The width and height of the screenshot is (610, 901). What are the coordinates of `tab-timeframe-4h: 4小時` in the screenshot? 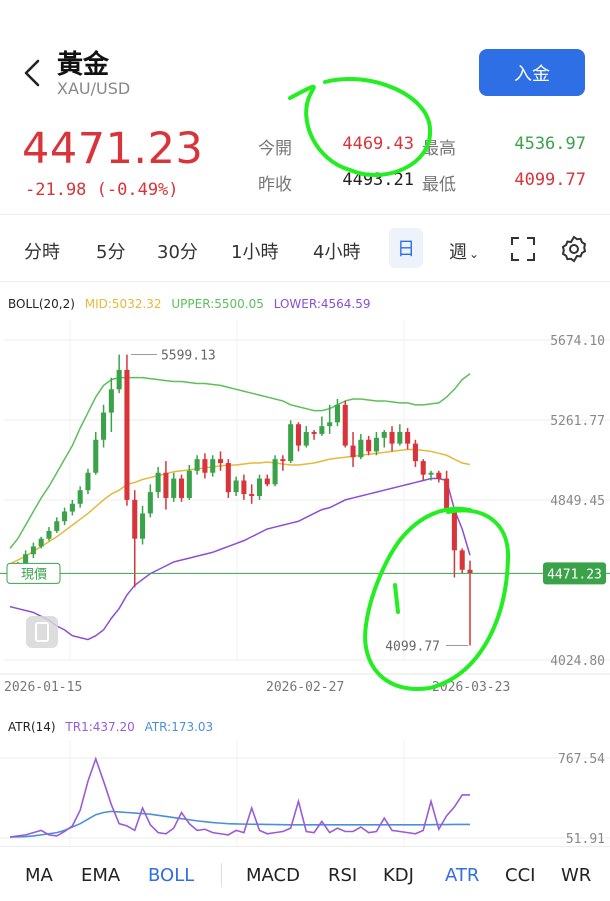 It's located at (337, 252).